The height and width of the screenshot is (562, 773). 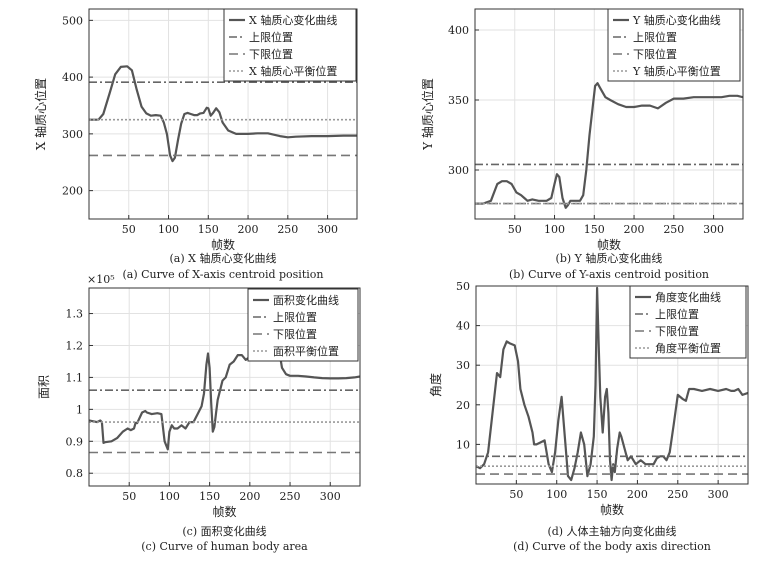 What do you see at coordinates (306, 300) in the screenshot?
I see `legend-entry: 面积变化曲线` at bounding box center [306, 300].